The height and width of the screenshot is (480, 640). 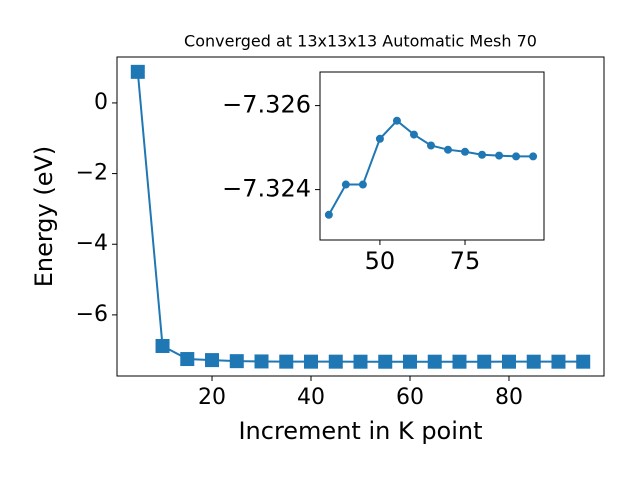 What do you see at coordinates (465, 261) in the screenshot?
I see `x-tick-label: 75` at bounding box center [465, 261].